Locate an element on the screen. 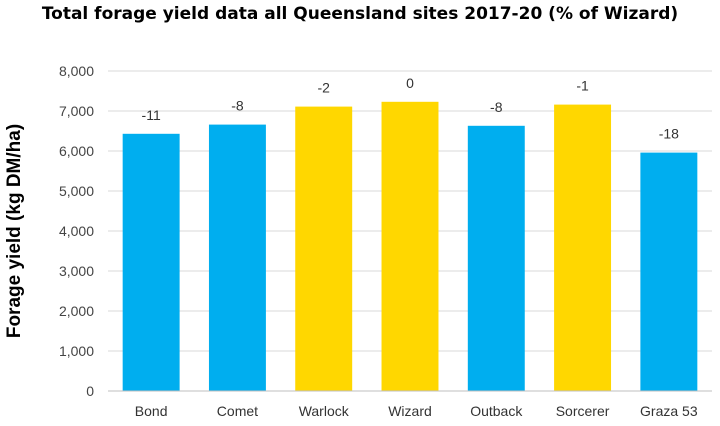 Image resolution: width=720 pixels, height=426 pixels. x-tick-label: Outback is located at coordinates (496, 411).